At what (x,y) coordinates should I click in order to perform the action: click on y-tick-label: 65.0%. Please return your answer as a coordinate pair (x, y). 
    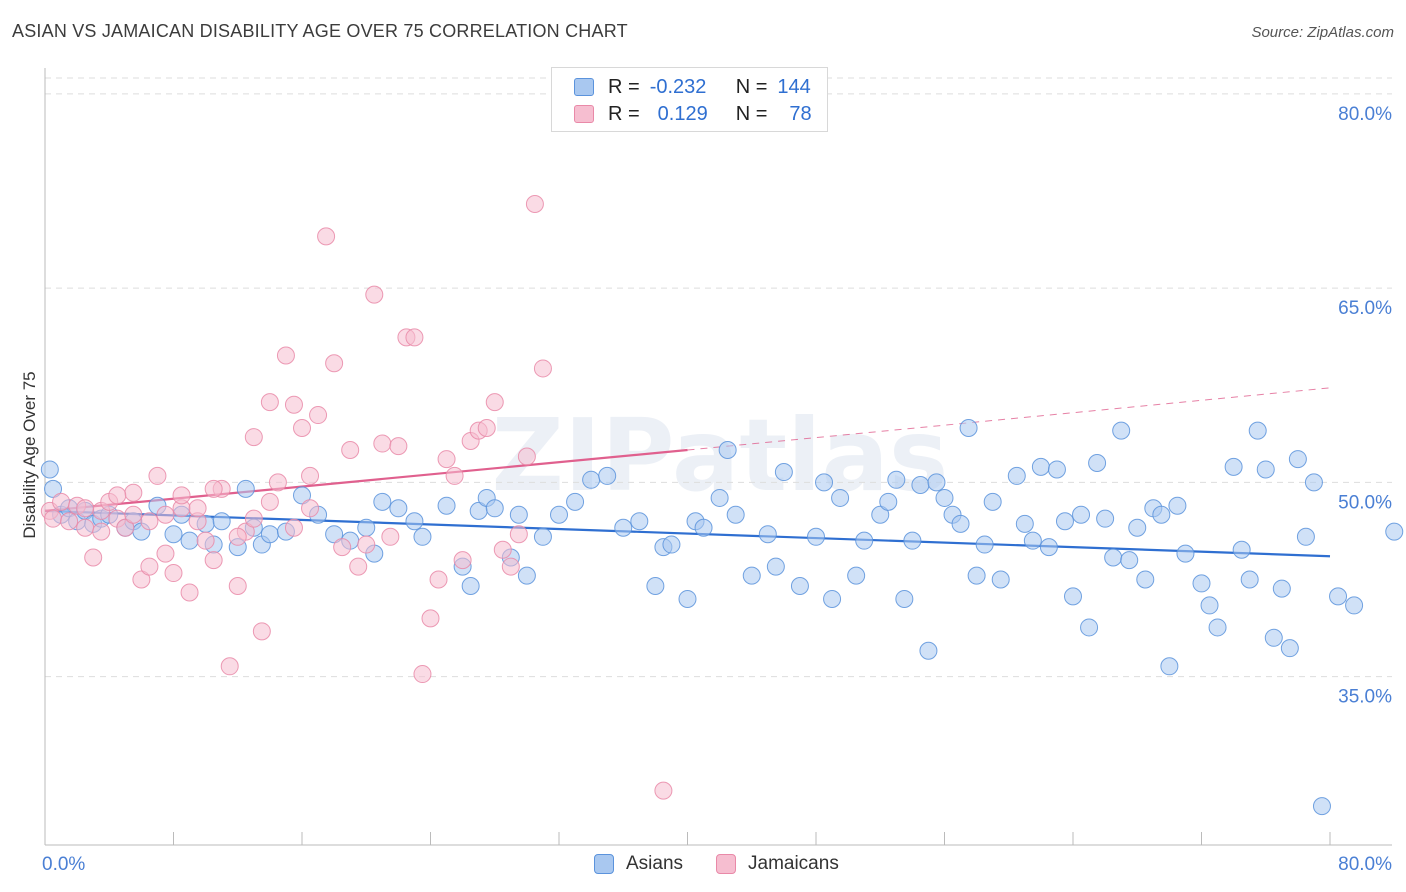
    Looking at the image, I should click on (1365, 308).